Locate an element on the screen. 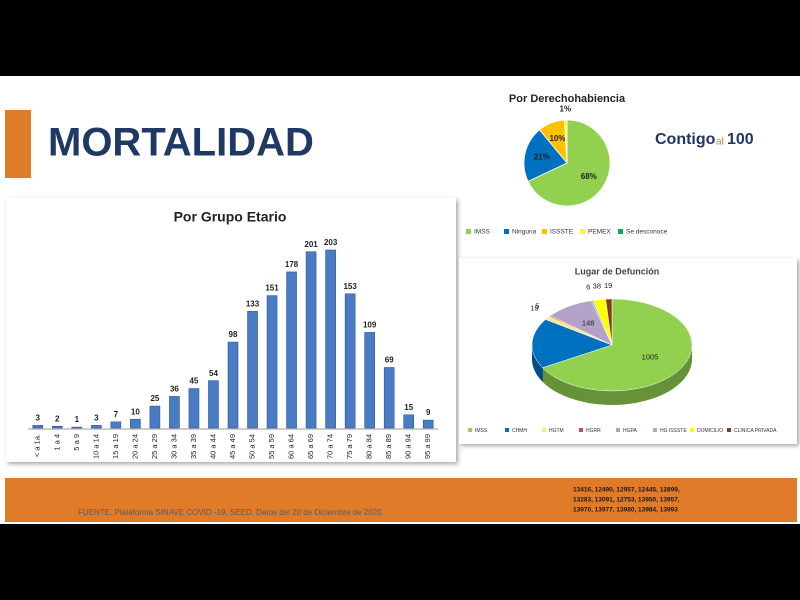 The image size is (800, 600). x-tick-label: 55 a 59 is located at coordinates (271, 446).